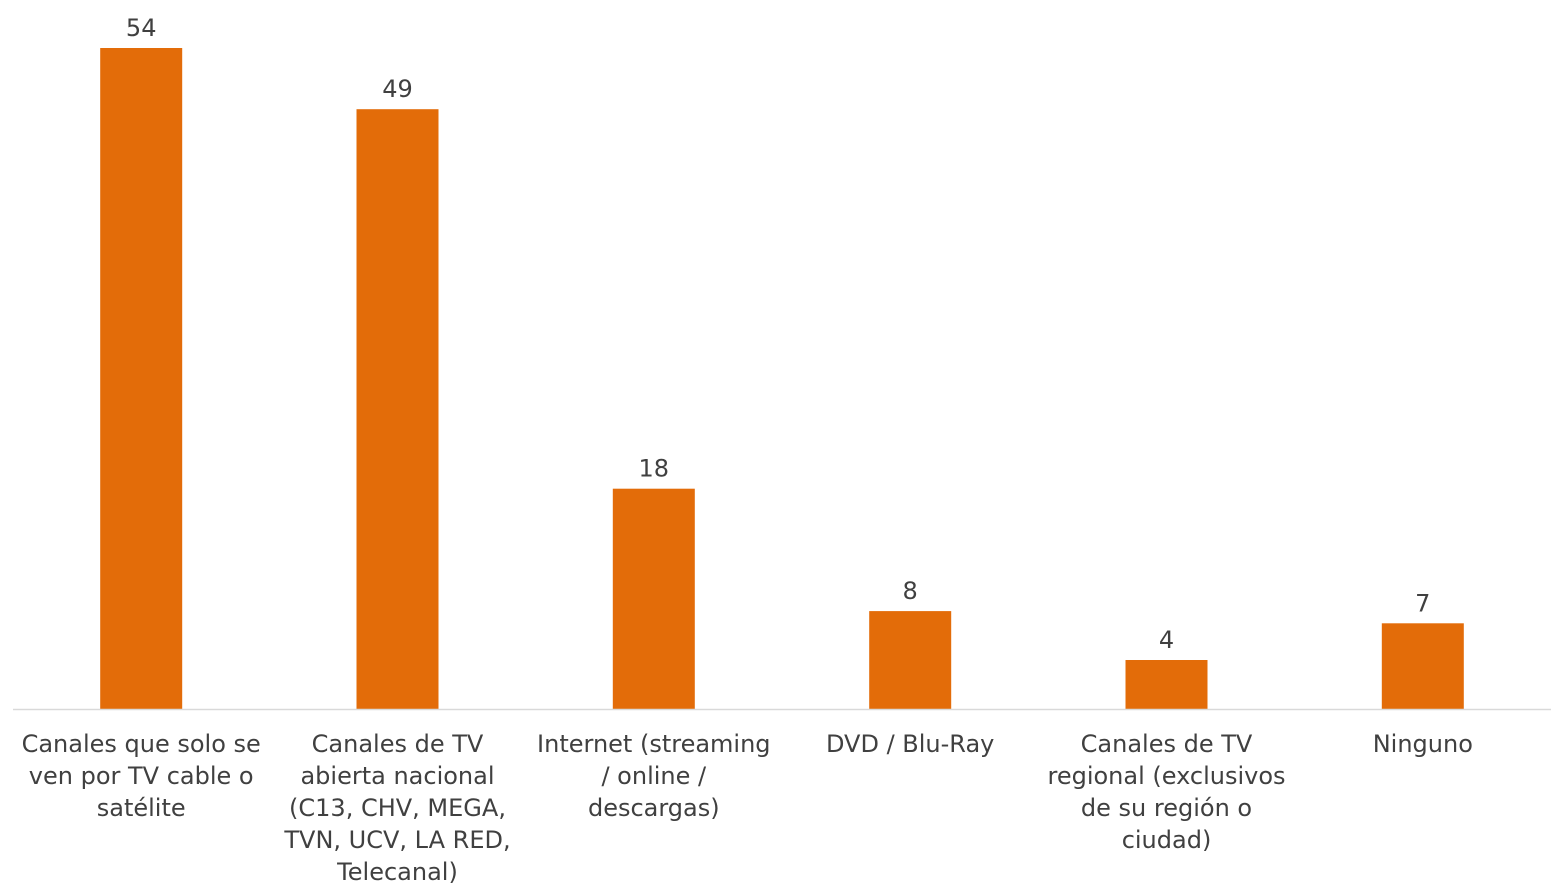  I want to click on data-label-5: 4, so click(1166, 640).